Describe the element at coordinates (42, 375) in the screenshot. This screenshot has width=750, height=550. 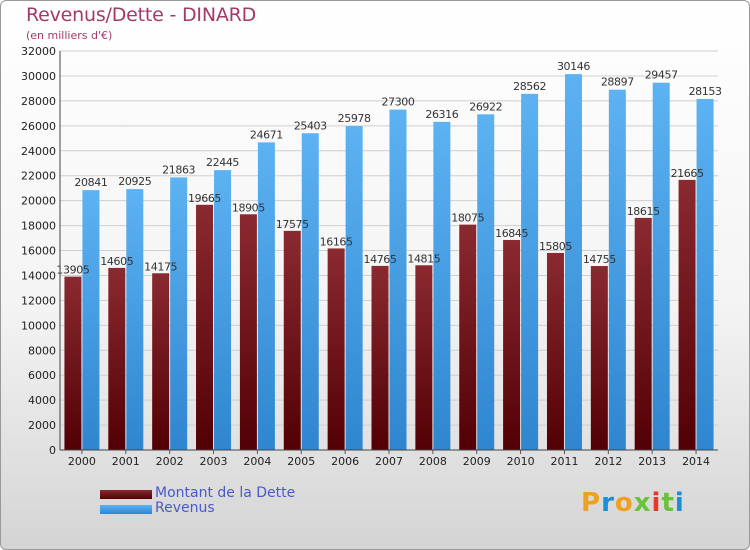
I see `y-tick-label: 6000` at that location.